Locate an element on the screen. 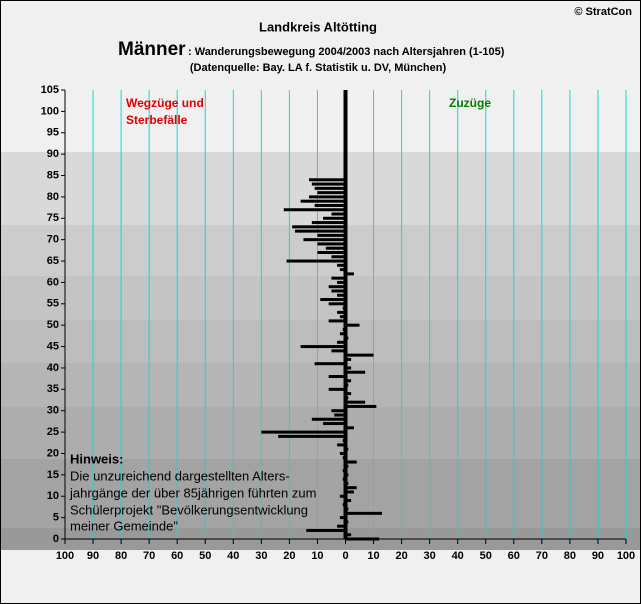 The height and width of the screenshot is (604, 641). left-label: Sterbefälle is located at coordinates (157, 120).